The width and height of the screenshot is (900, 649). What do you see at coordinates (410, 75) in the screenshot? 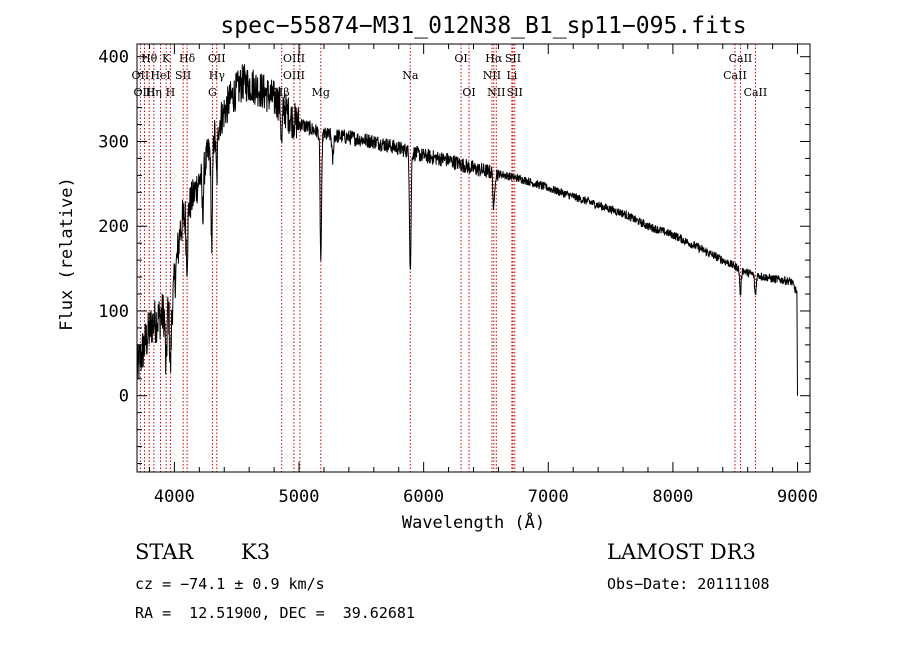
I see `spectral-line-label: Na` at bounding box center [410, 75].